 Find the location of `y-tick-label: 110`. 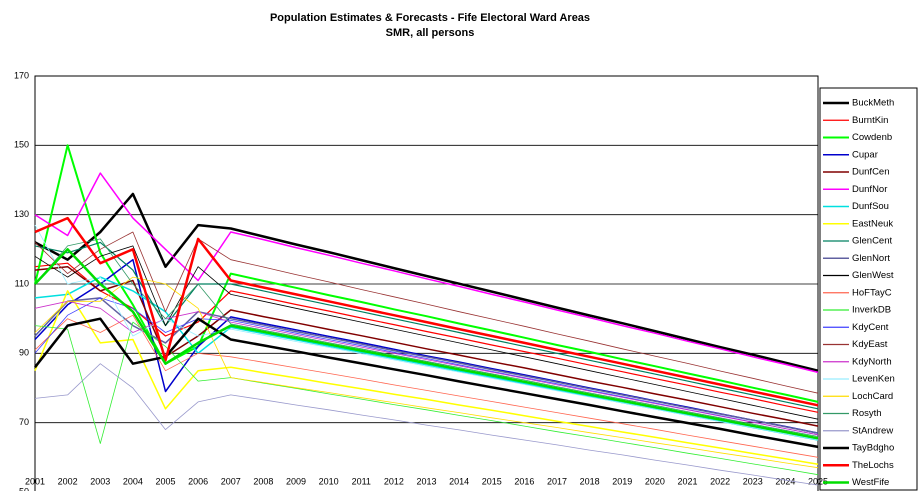

y-tick-label: 110 is located at coordinates (22, 283).